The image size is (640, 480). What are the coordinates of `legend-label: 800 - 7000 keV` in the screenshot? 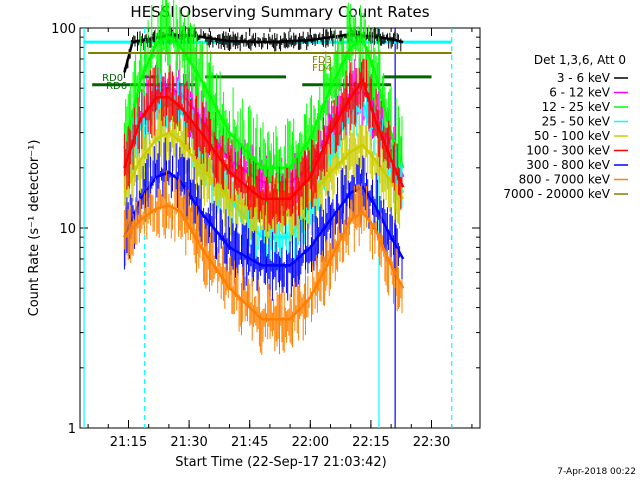 It's located at (565, 180).